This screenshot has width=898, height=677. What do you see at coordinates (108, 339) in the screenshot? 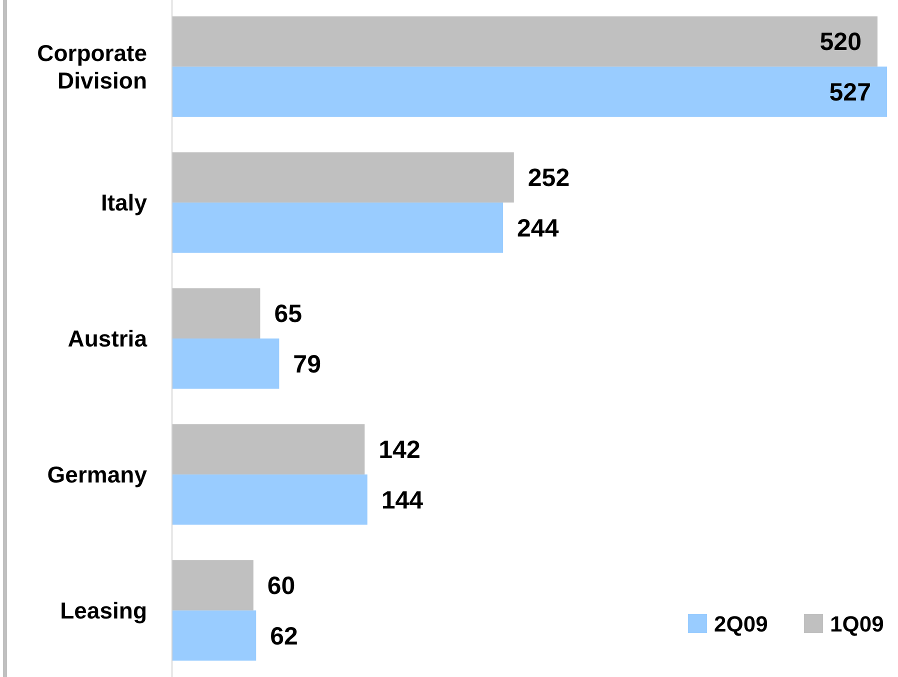
I see `y-tick-label: Austria` at bounding box center [108, 339].